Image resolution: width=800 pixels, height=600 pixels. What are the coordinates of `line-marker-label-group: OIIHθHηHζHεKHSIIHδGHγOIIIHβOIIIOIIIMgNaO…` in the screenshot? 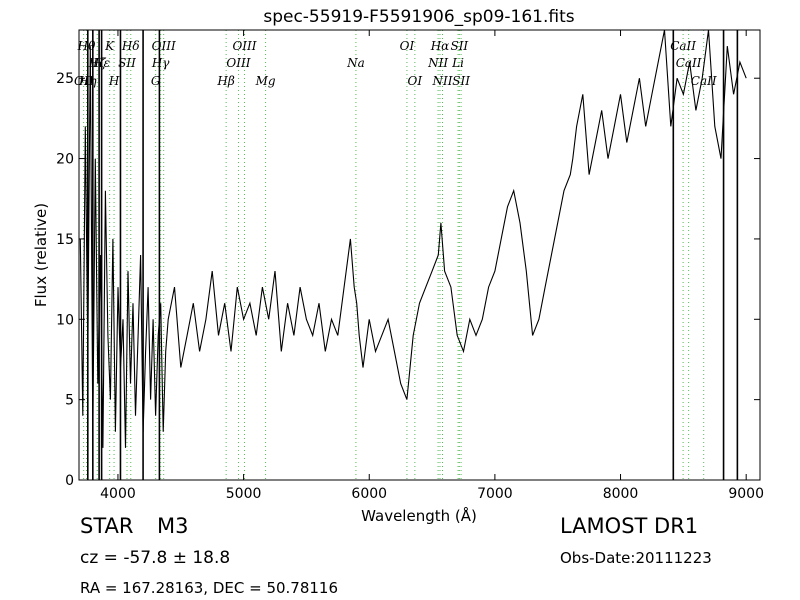 It's located at (395, 63).